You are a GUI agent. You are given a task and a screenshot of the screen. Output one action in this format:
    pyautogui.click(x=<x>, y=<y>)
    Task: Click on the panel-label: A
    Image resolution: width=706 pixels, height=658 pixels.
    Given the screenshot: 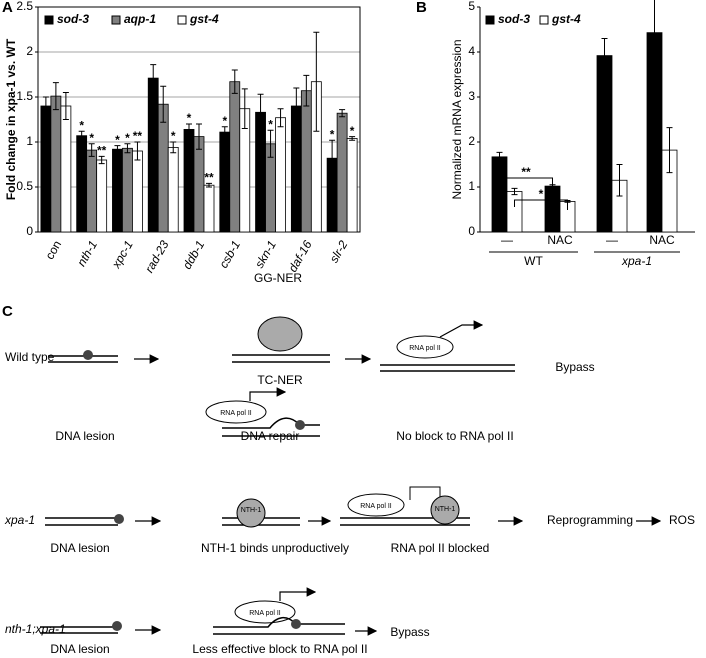 What is the action you would take?
    pyautogui.click(x=7, y=8)
    